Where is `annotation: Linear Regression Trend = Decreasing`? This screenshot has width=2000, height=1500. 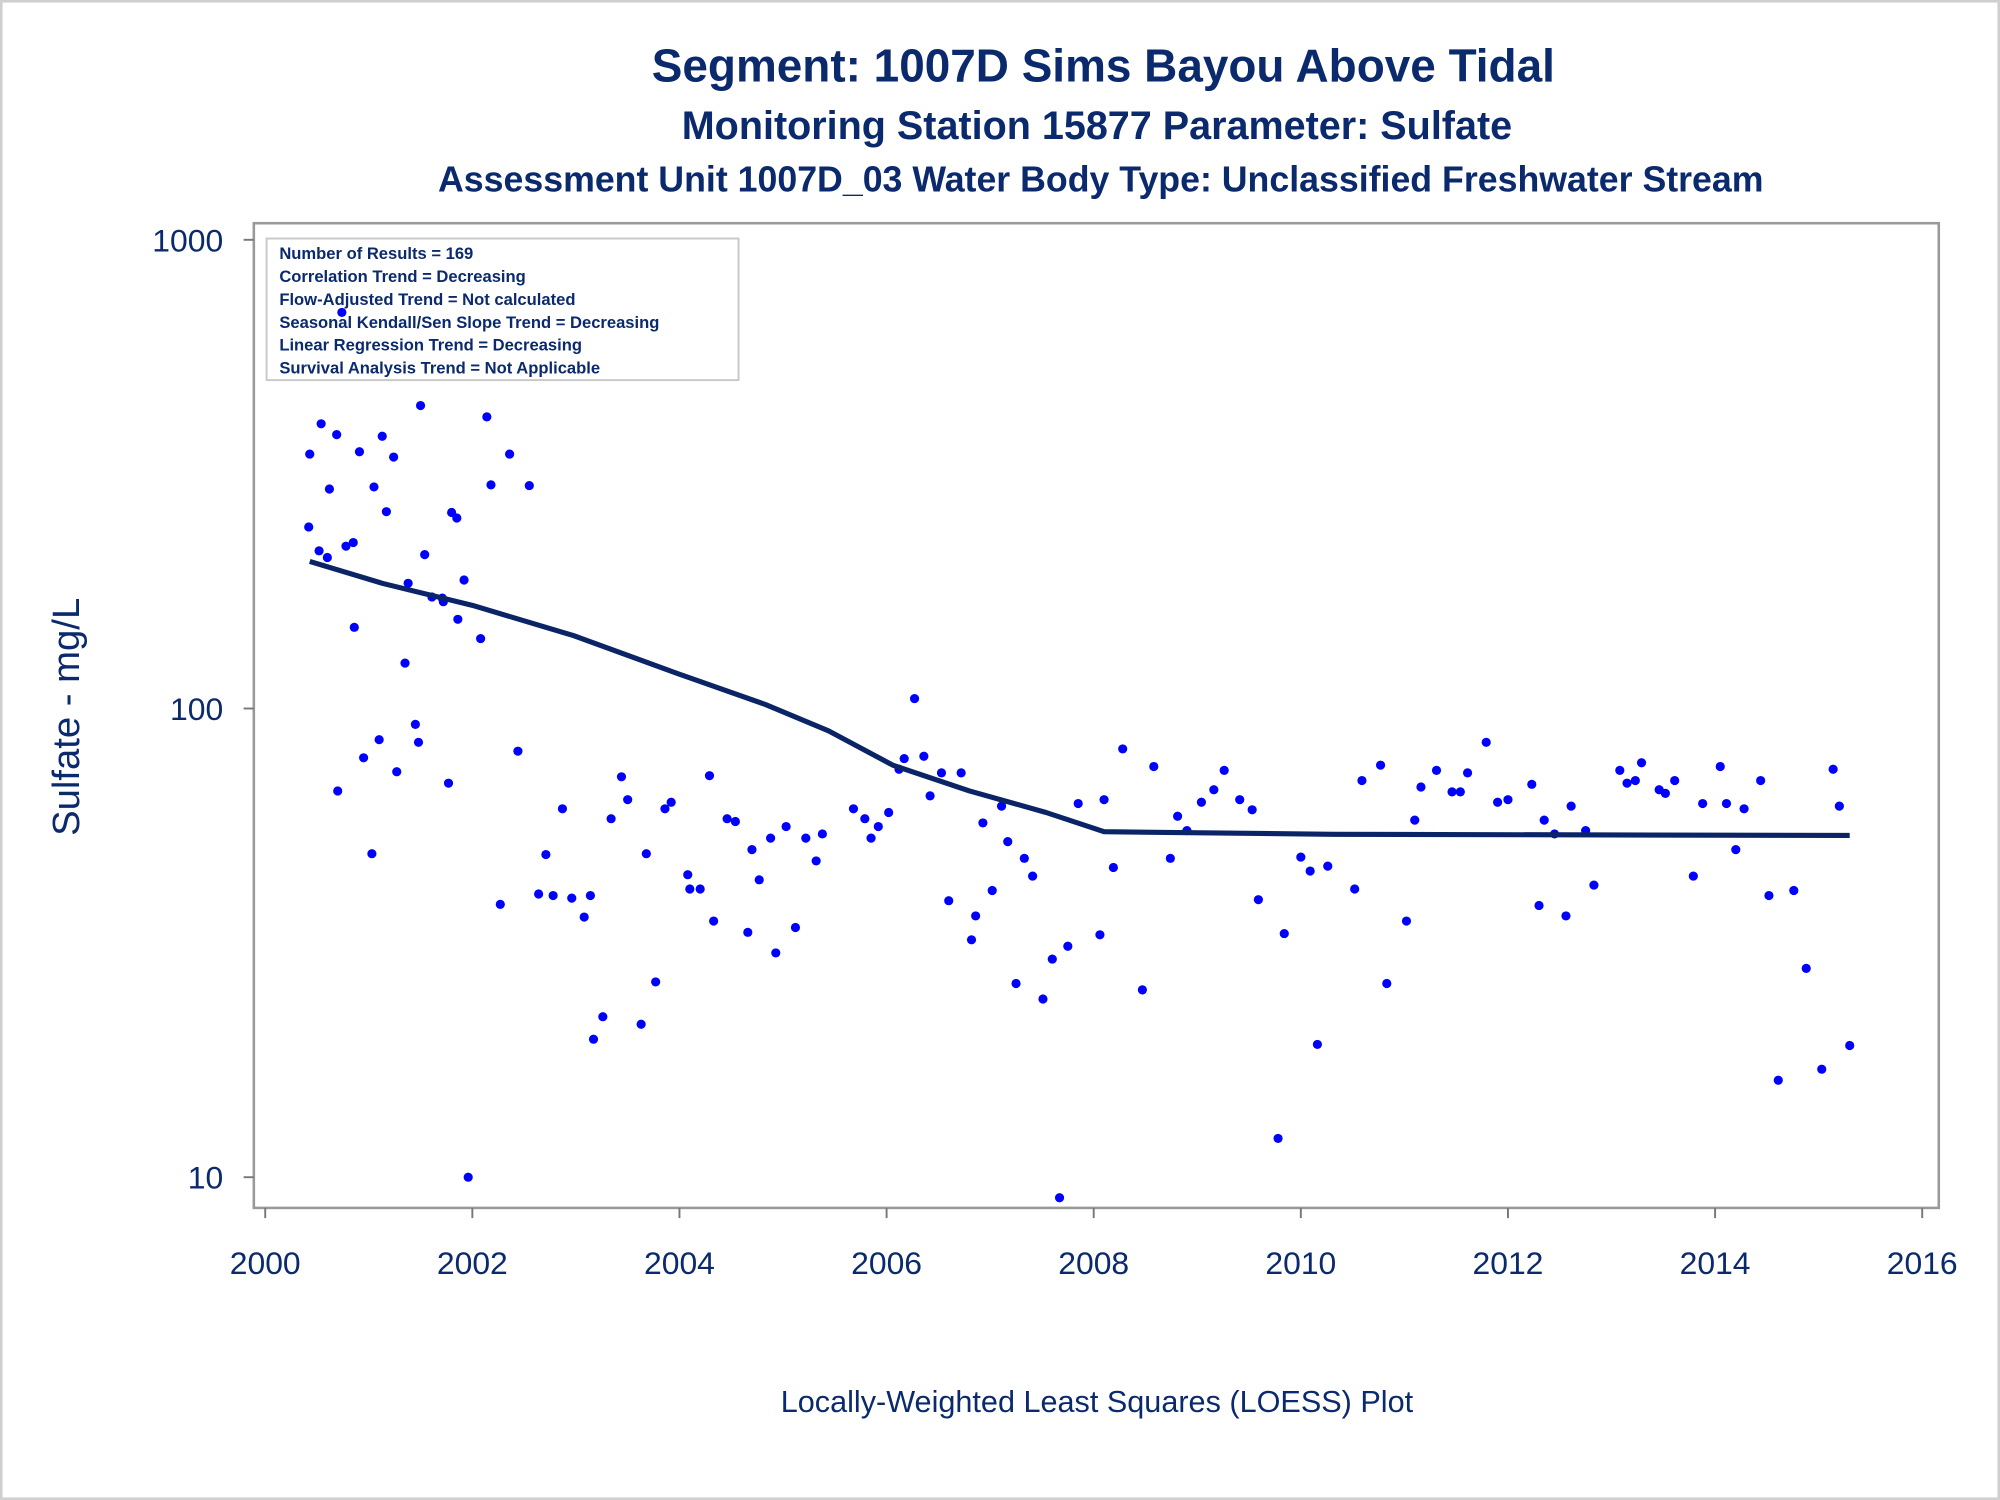 annotation: Linear Regression Trend = Decreasing is located at coordinates (430, 345).